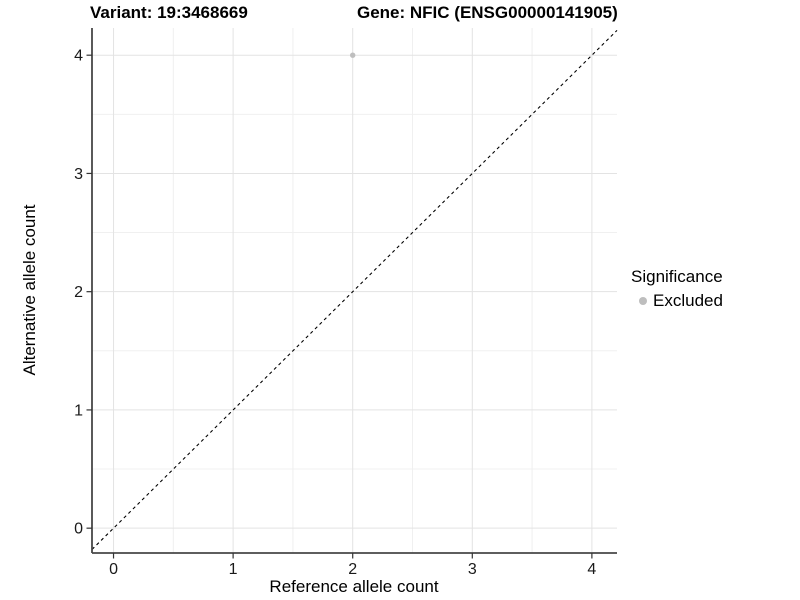  What do you see at coordinates (354, 586) in the screenshot?
I see `x-axis-title: Reference allele count` at bounding box center [354, 586].